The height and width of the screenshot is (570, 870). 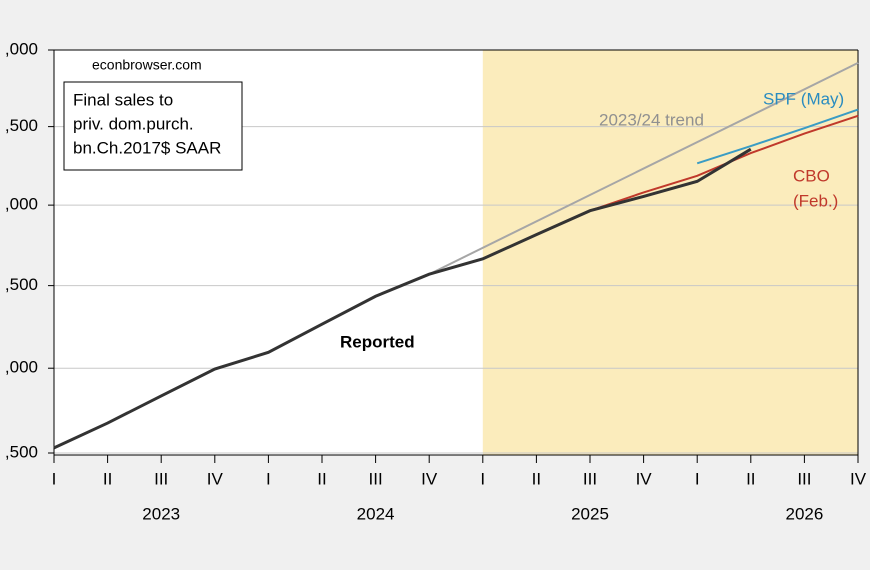 I want to click on year-label: 2024, so click(x=376, y=513).